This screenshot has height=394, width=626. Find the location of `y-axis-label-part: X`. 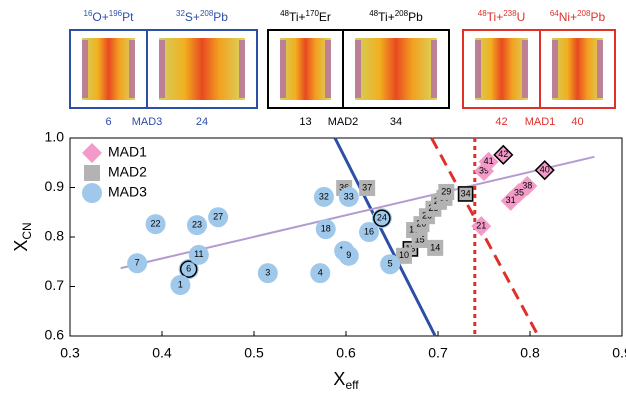

y-axis-label-part: X is located at coordinates (21, 246).